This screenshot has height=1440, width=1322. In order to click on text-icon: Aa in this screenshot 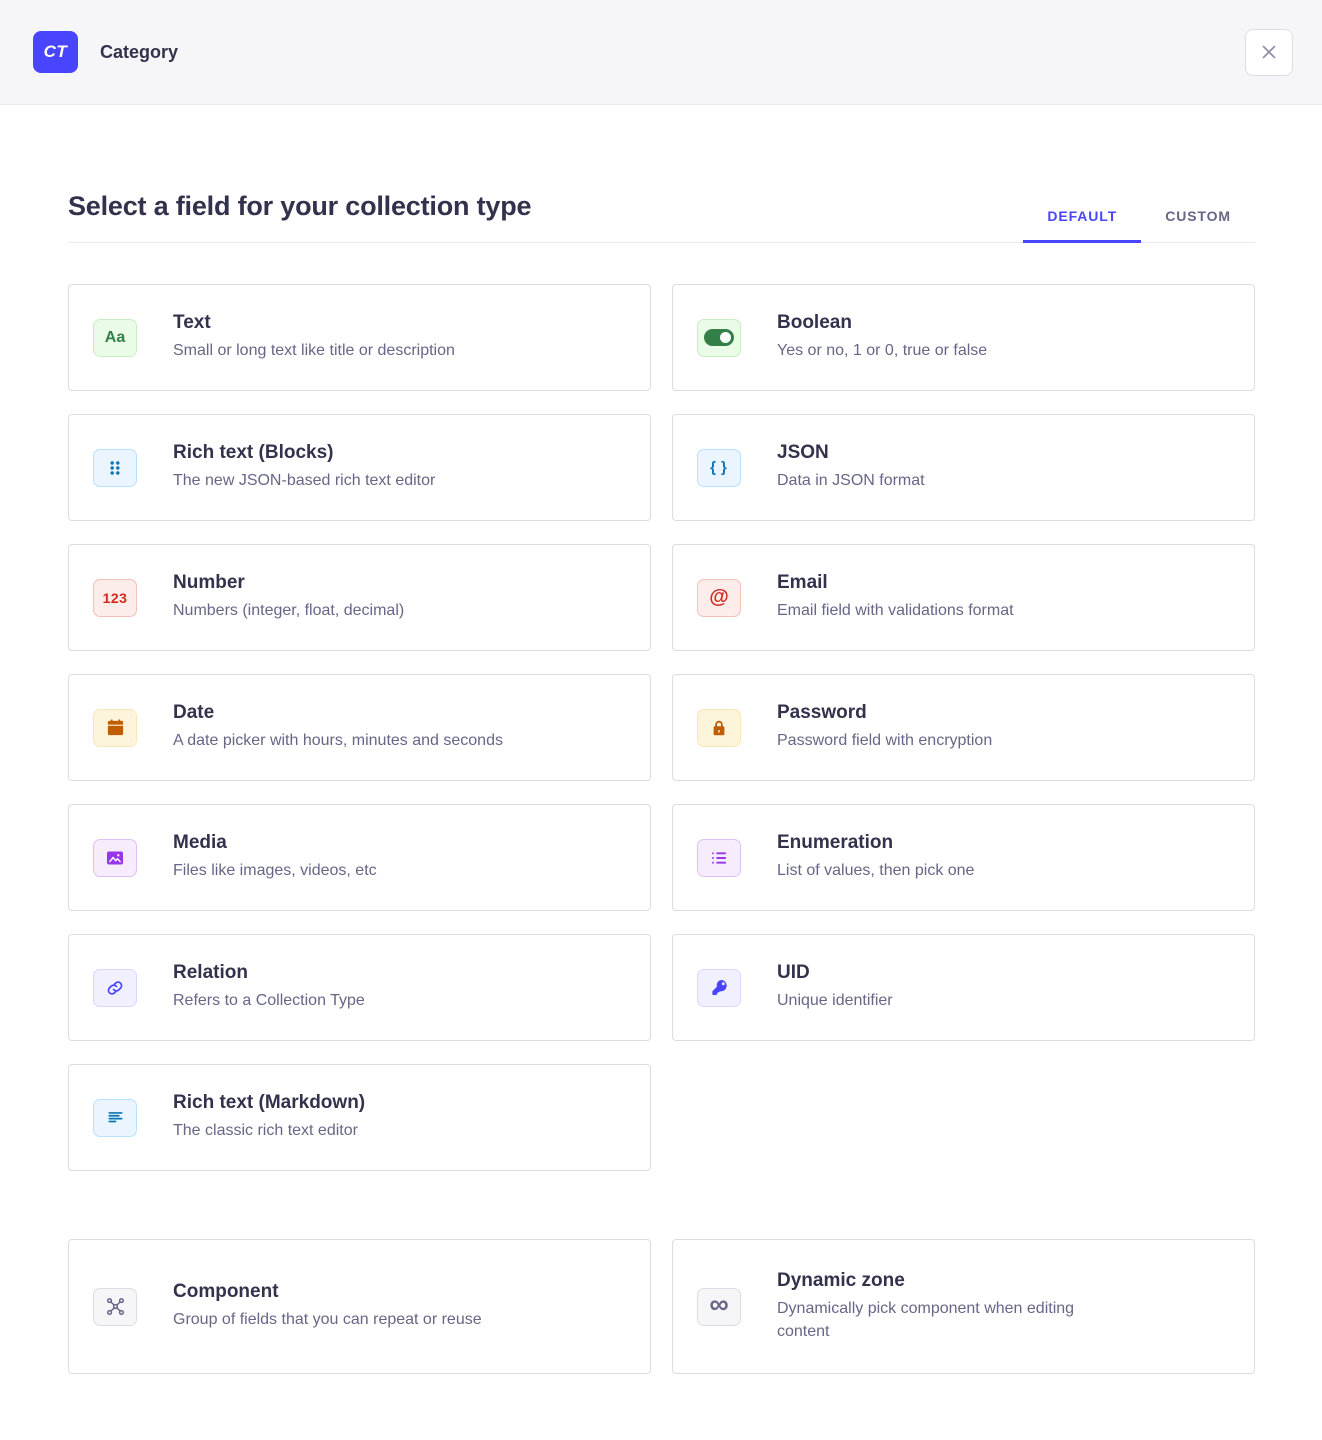, I will do `click(115, 337)`.